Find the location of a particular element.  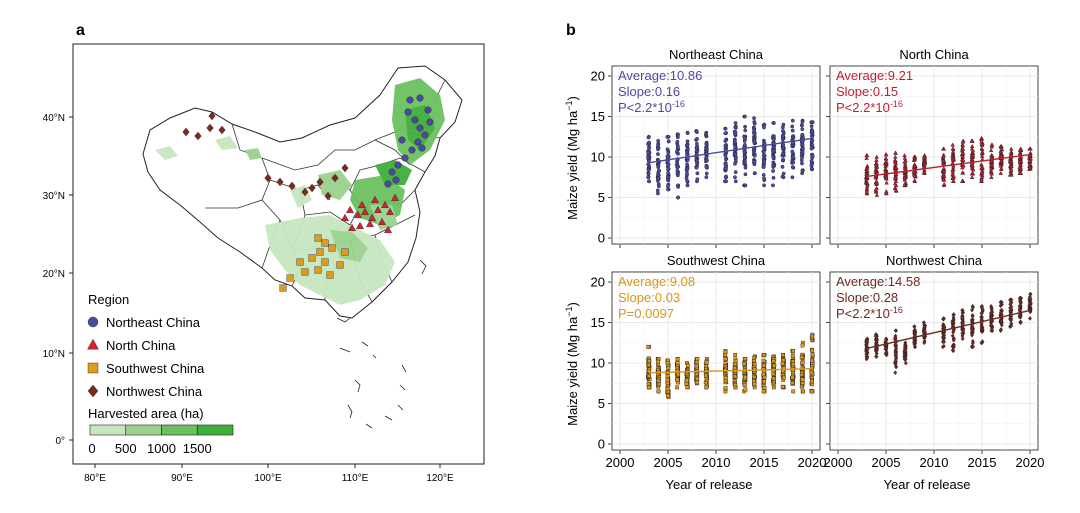

lat-tick-label: 30°N is located at coordinates (54, 196).